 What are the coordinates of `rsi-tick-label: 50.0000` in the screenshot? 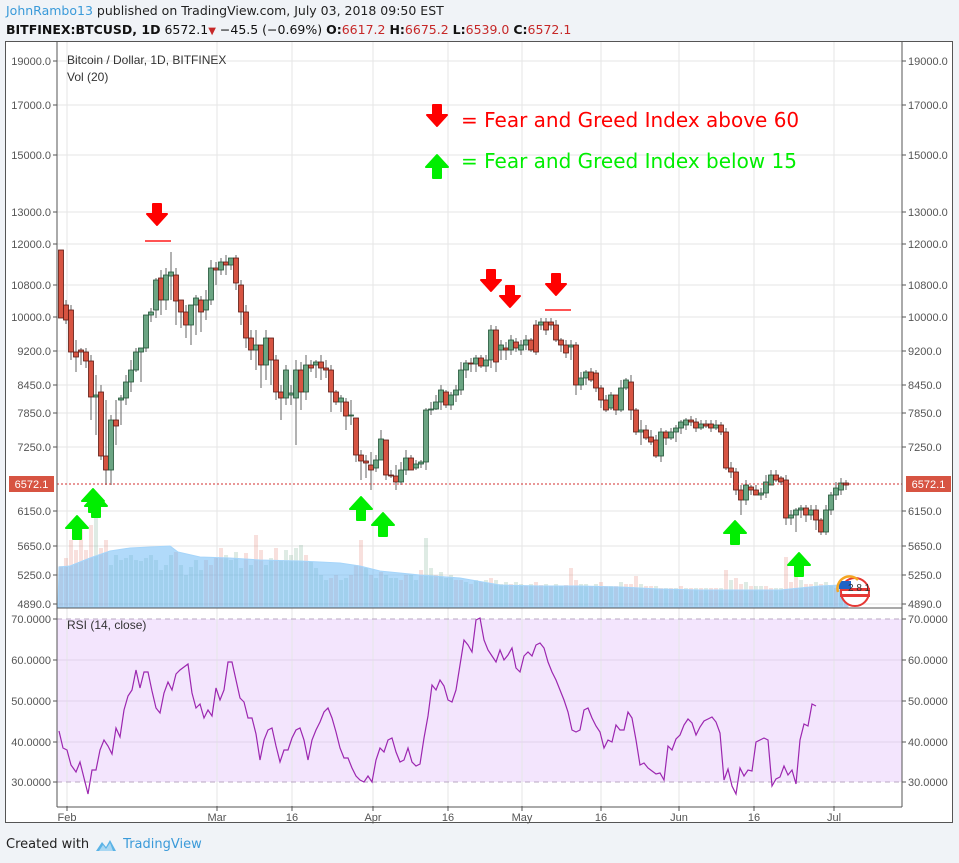 It's located at (31, 702).